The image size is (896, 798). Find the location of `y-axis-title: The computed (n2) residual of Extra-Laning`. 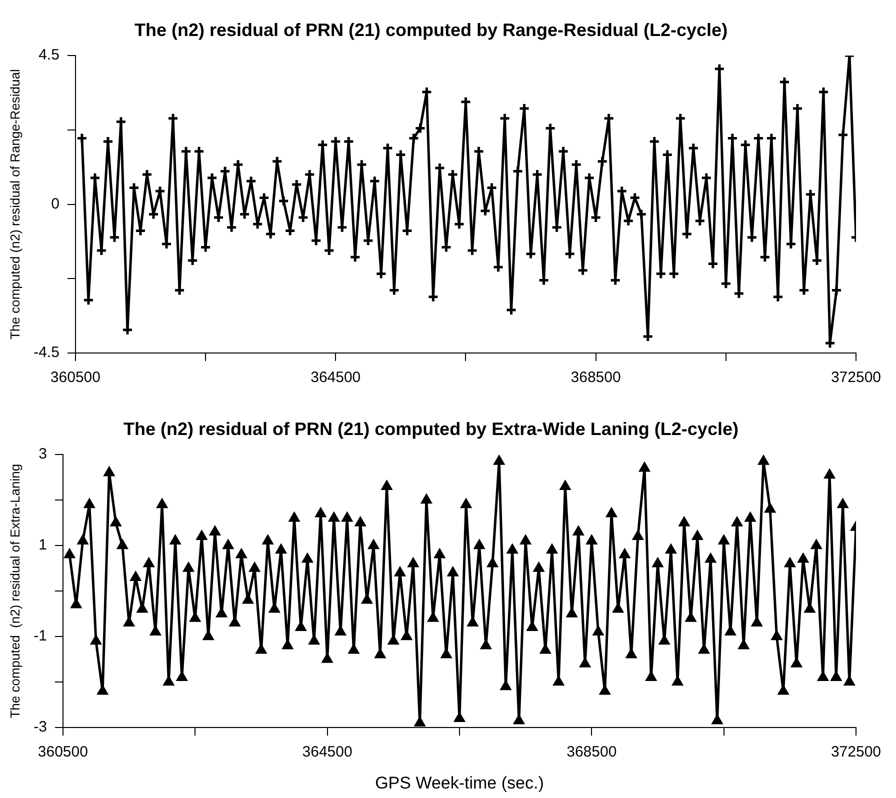

y-axis-title: The computed (n2) residual of Extra-Laning is located at coordinates (14, 591).